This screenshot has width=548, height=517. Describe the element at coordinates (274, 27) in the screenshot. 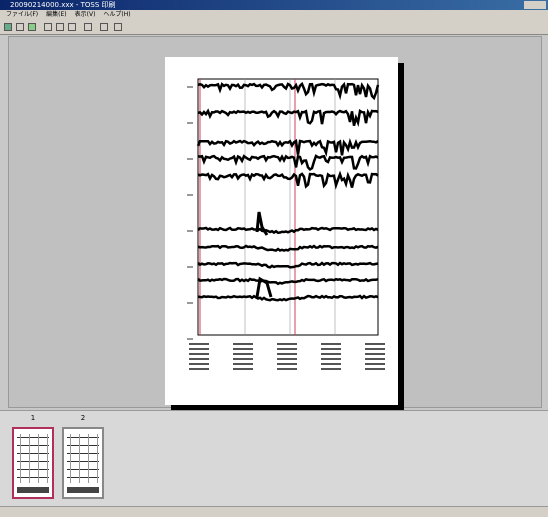

I see `toolbar` at that location.